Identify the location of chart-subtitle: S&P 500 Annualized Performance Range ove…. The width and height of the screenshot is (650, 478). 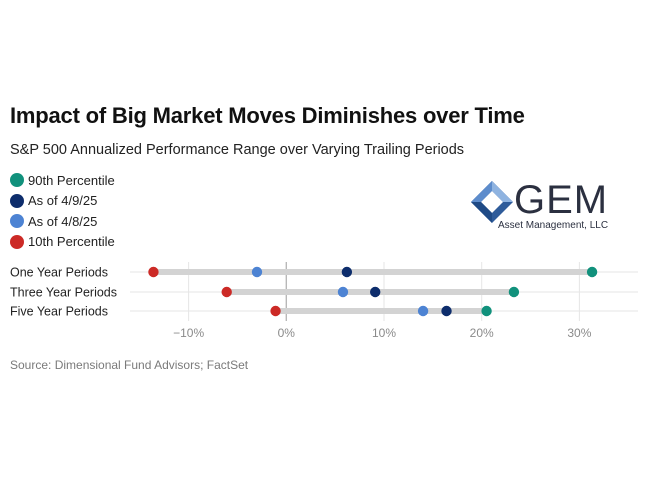
(237, 150).